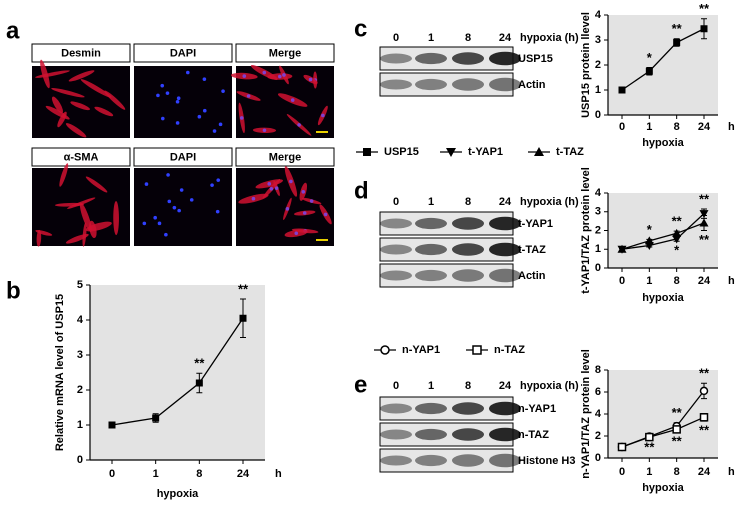  I want to click on y-tick-label: 8, so click(598, 370).